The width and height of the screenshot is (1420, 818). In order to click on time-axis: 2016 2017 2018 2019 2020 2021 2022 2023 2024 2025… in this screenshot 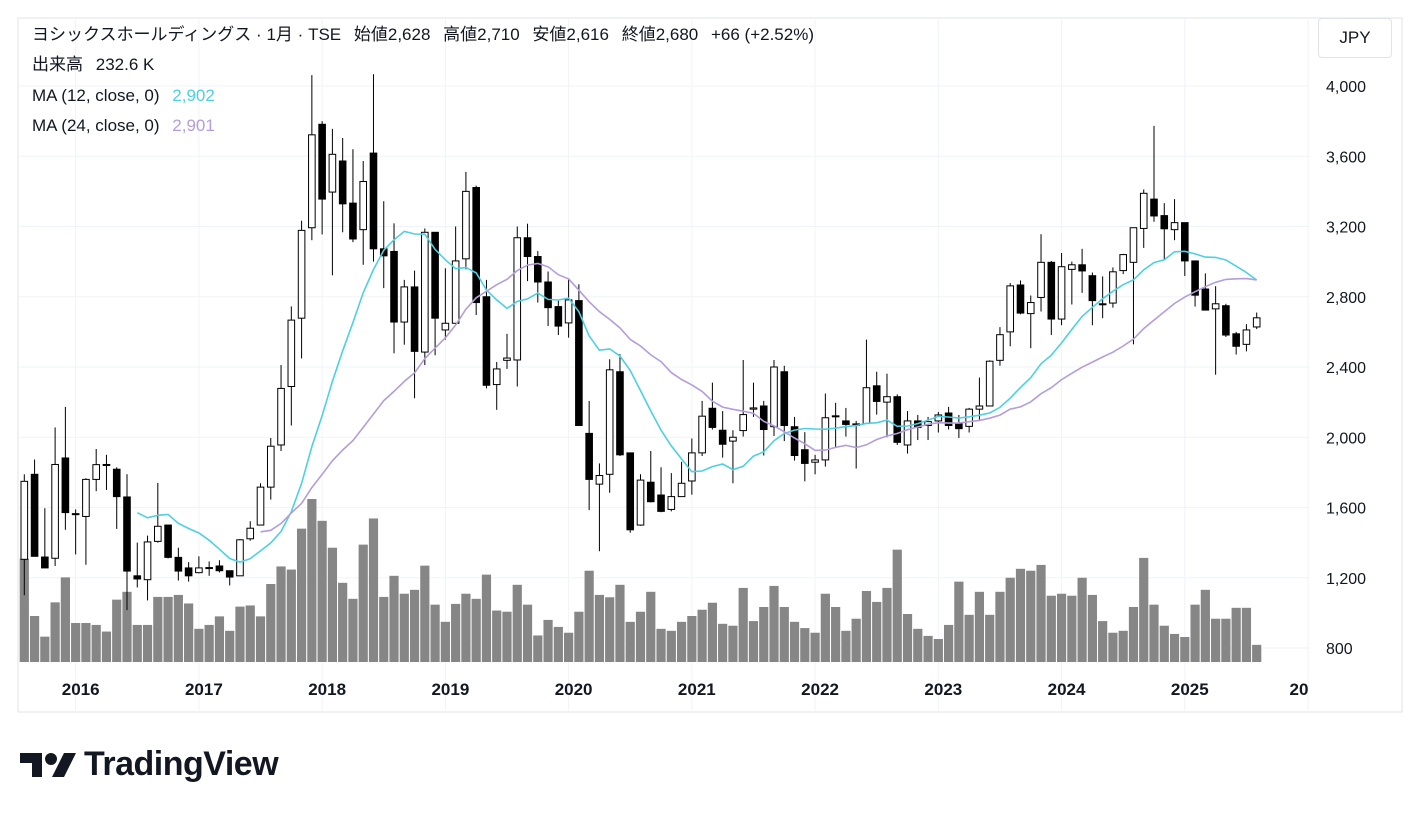, I will do `click(685, 689)`.